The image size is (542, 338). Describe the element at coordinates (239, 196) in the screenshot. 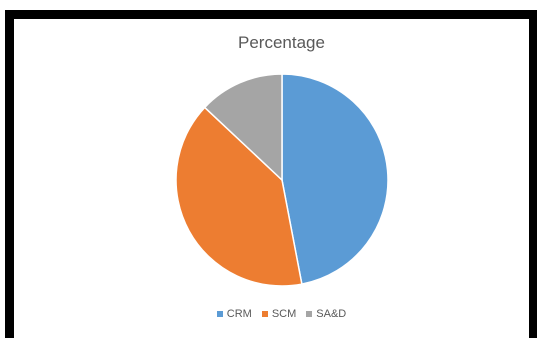

I see `pie-slice-scm` at that location.